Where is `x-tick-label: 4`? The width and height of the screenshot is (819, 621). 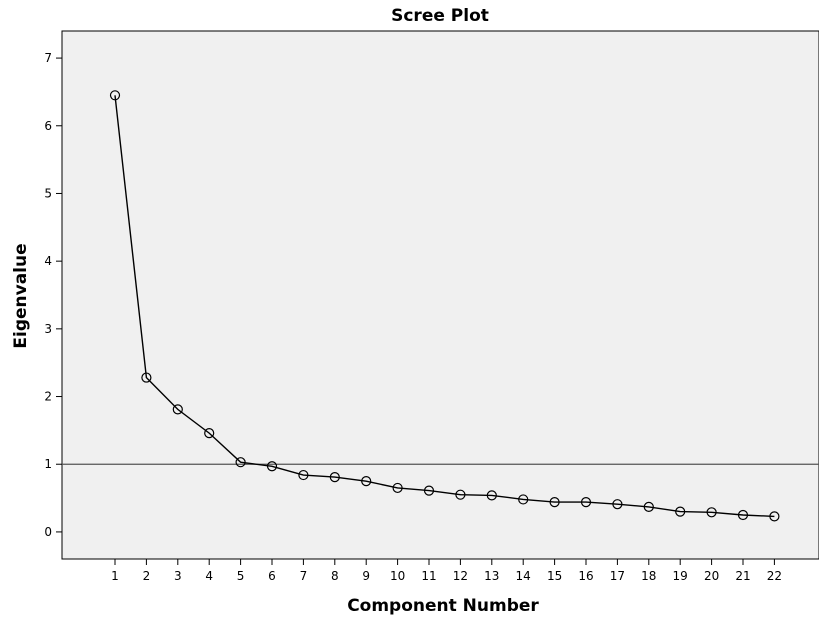
x-tick-label: 4 is located at coordinates (209, 576).